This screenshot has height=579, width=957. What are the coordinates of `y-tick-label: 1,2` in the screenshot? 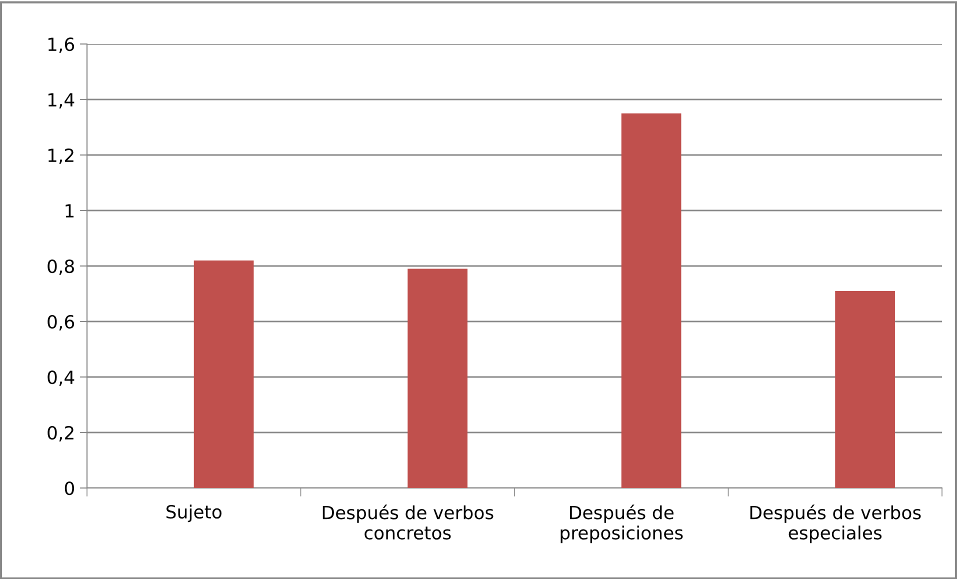 It's located at (61, 156).